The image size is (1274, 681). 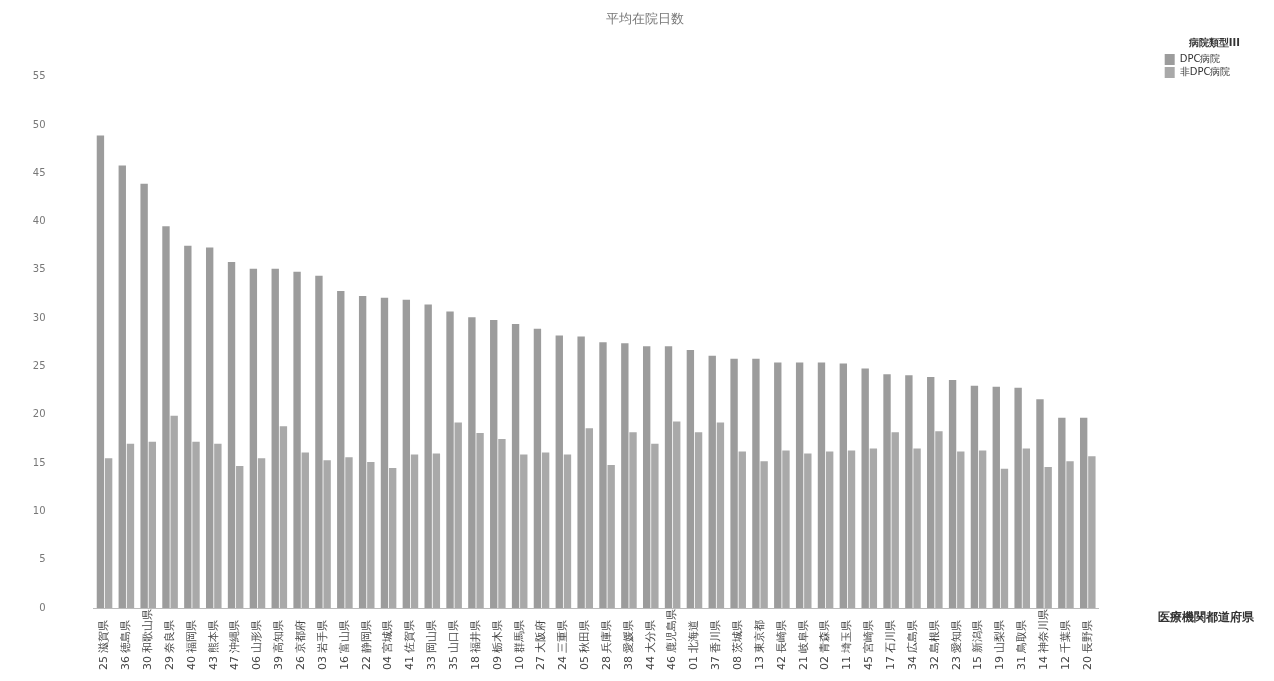 What do you see at coordinates (890, 644) in the screenshot?
I see `x-tick-label: 17 石川県` at bounding box center [890, 644].